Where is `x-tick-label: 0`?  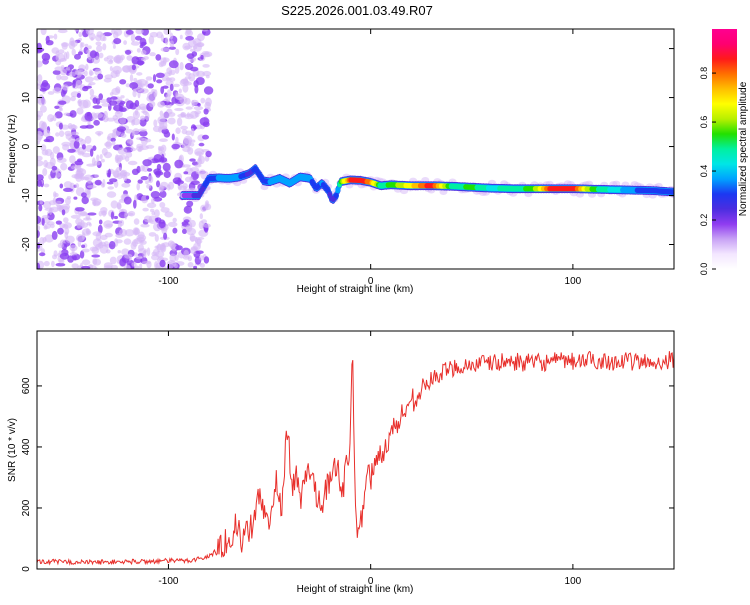
x-tick-label: 0 is located at coordinates (371, 281).